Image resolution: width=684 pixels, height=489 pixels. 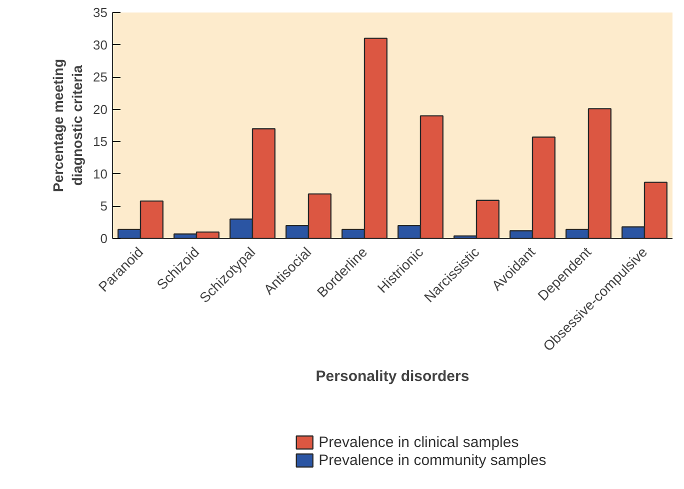 What do you see at coordinates (68, 125) in the screenshot?
I see `y-axis-title: Percentage meeting diagnostic criteria` at bounding box center [68, 125].